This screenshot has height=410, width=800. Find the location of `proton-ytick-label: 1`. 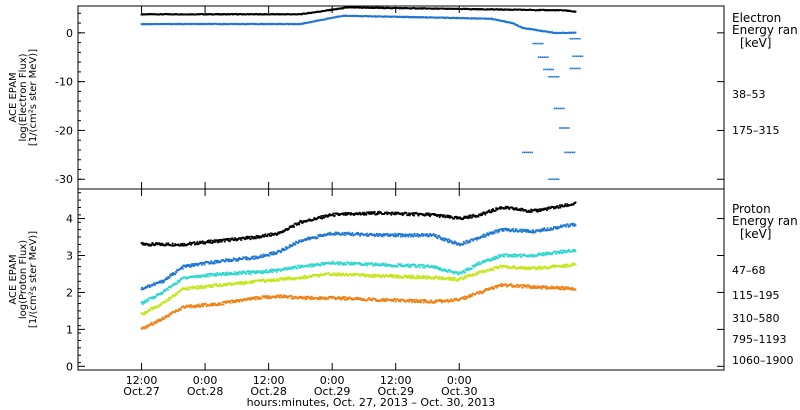

proton-ytick-label: 1 is located at coordinates (69, 329).